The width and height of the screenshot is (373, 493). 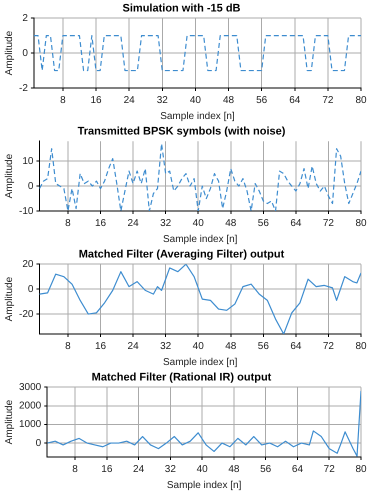 I want to click on chart-title: Matched Filter (Rational IR) output, so click(x=182, y=378).